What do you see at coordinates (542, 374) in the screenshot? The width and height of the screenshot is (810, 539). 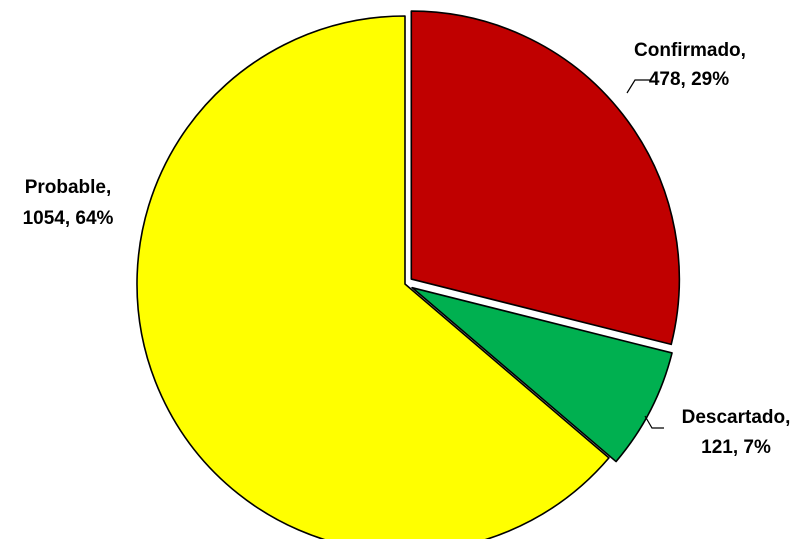 I see `slice-descartado` at bounding box center [542, 374].